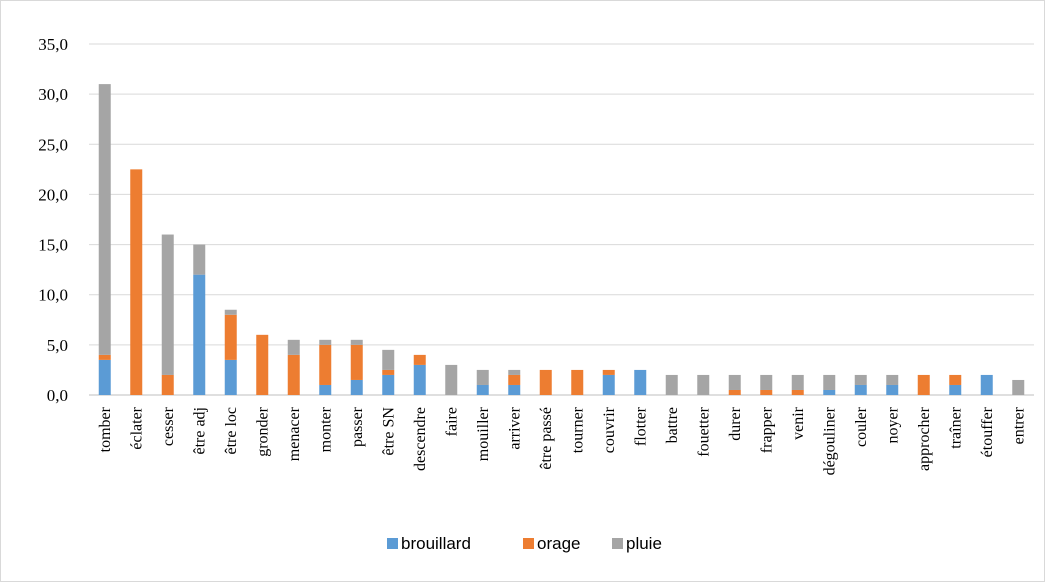 The height and width of the screenshot is (582, 1045). Describe the element at coordinates (924, 438) in the screenshot. I see `x-tick-label: approcher` at that location.